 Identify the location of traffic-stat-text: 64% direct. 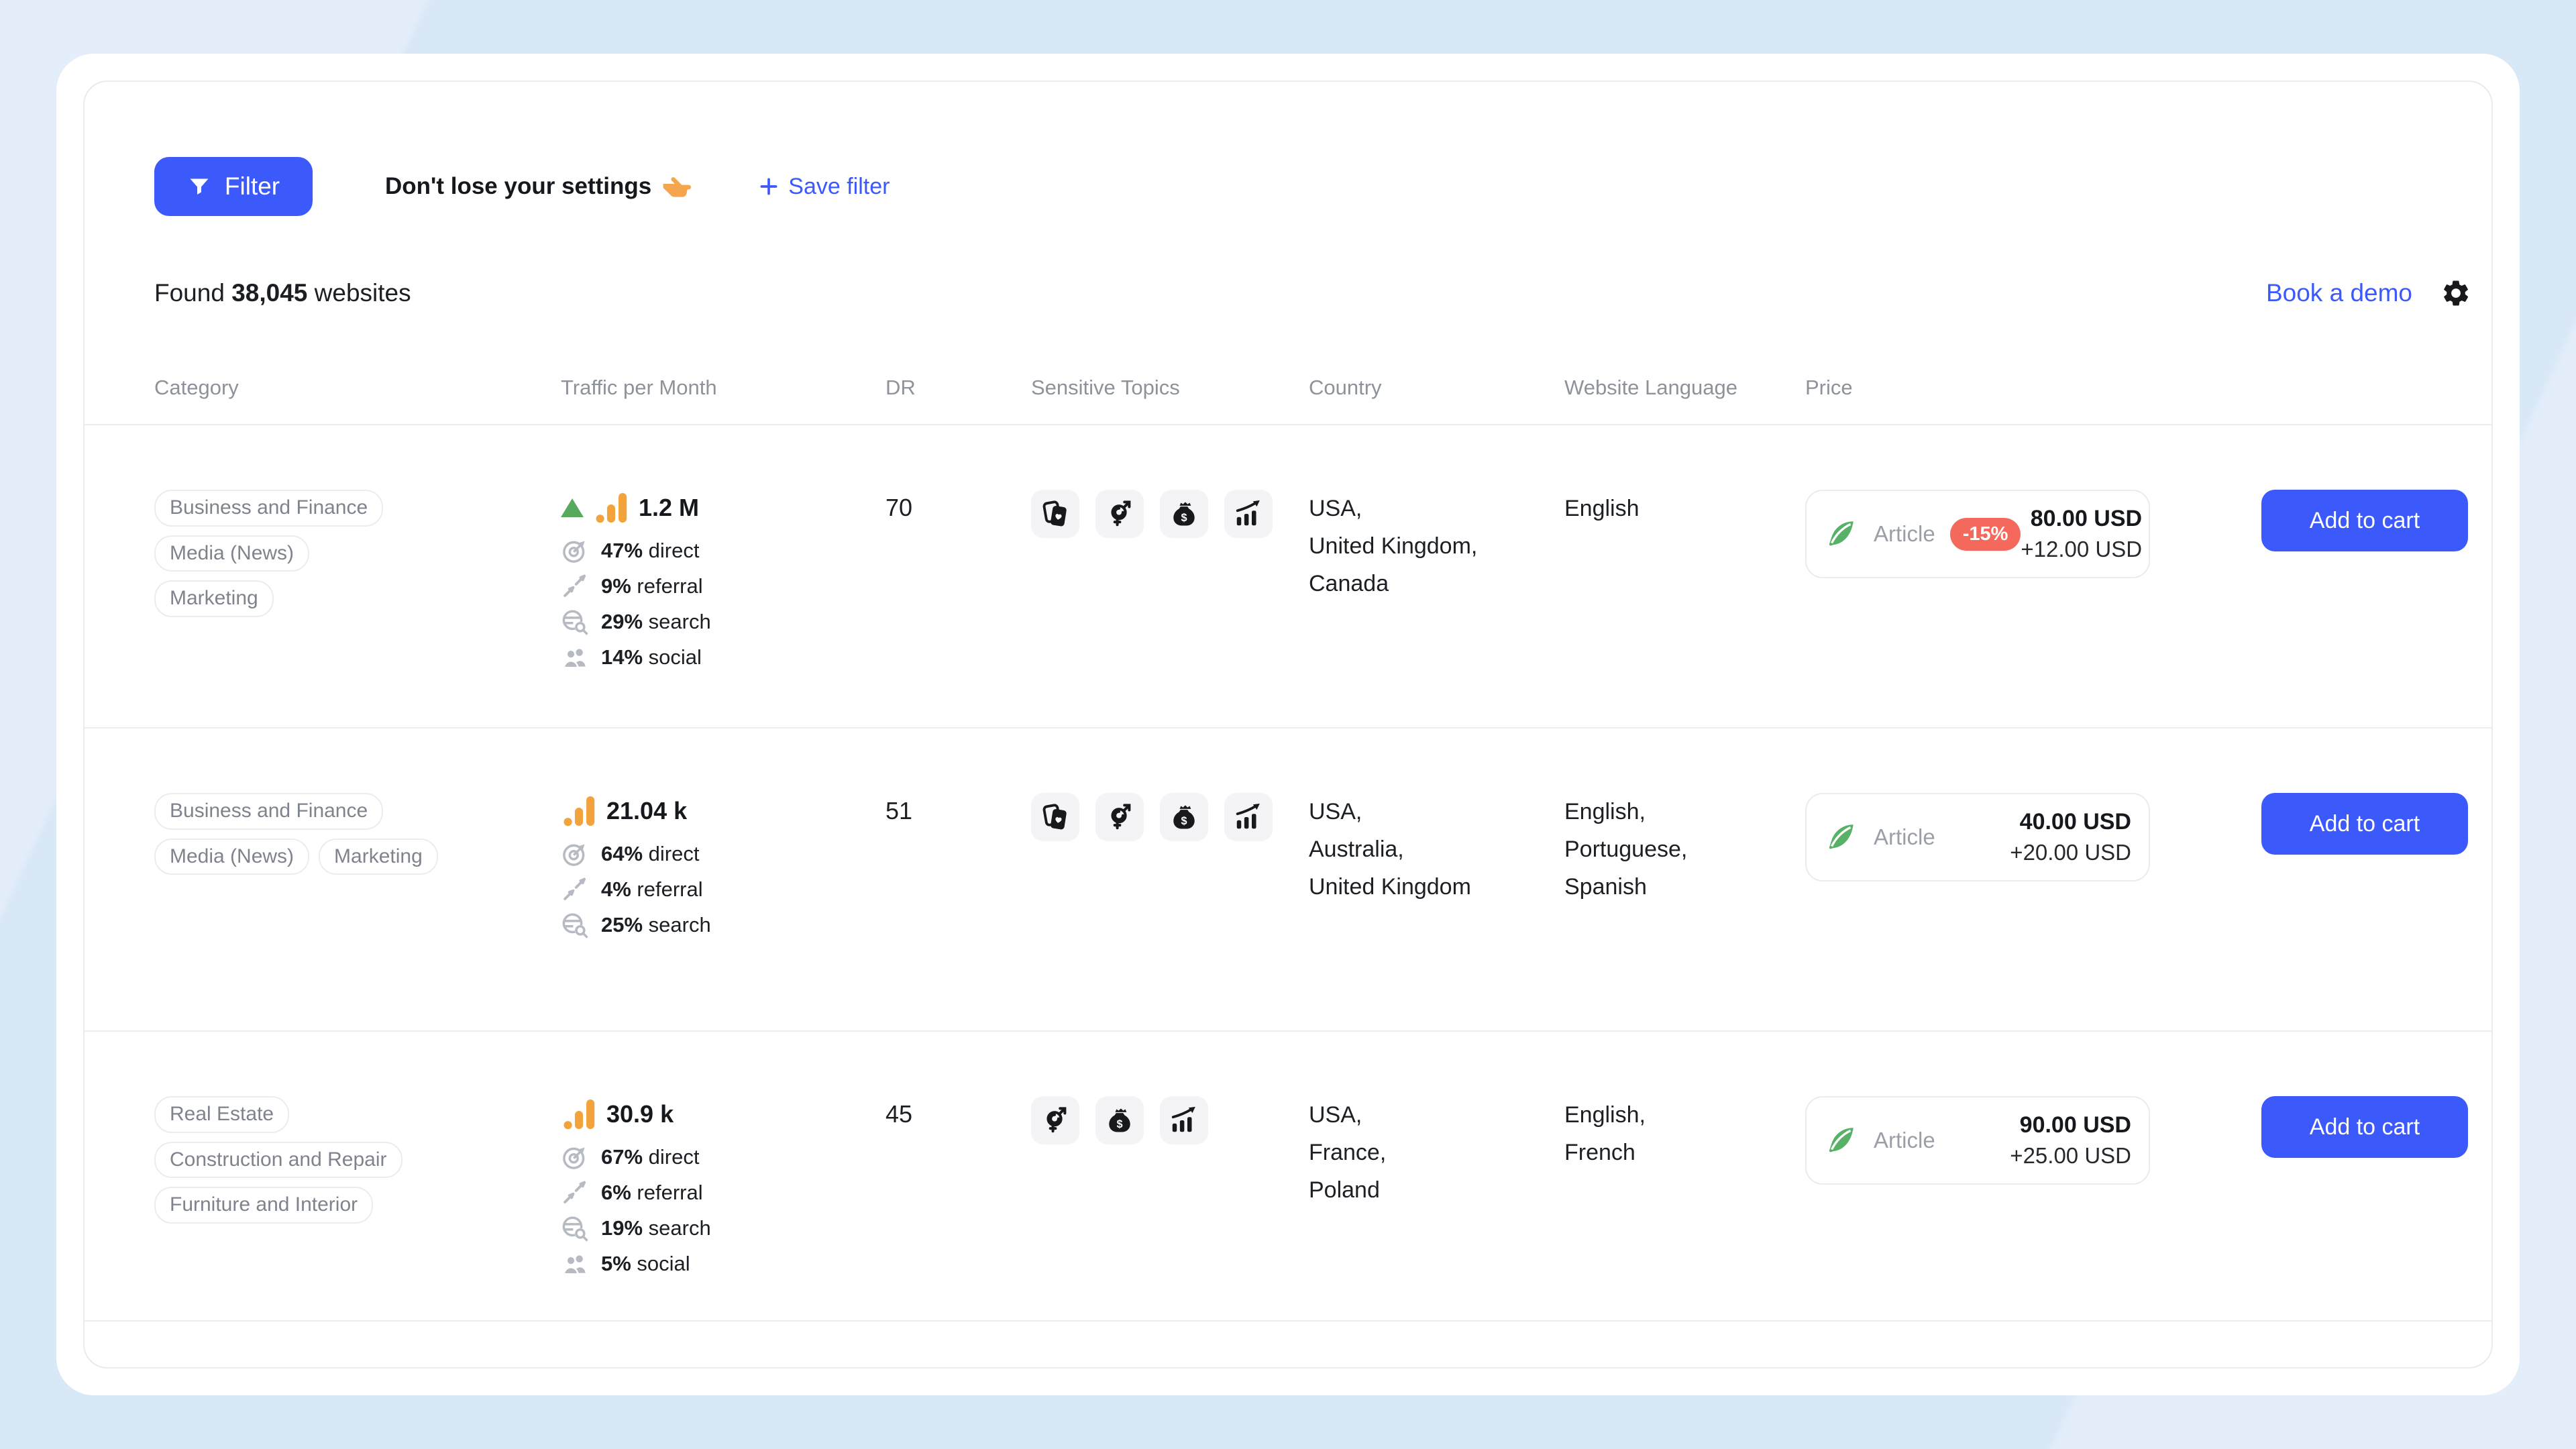
(650, 853).